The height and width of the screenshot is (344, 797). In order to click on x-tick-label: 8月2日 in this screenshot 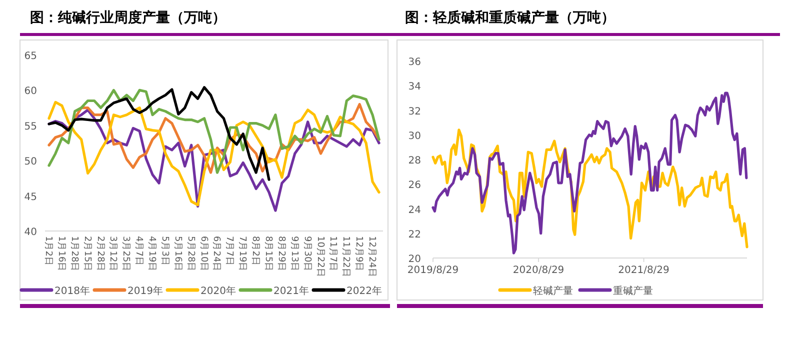, I will do `click(255, 251)`.